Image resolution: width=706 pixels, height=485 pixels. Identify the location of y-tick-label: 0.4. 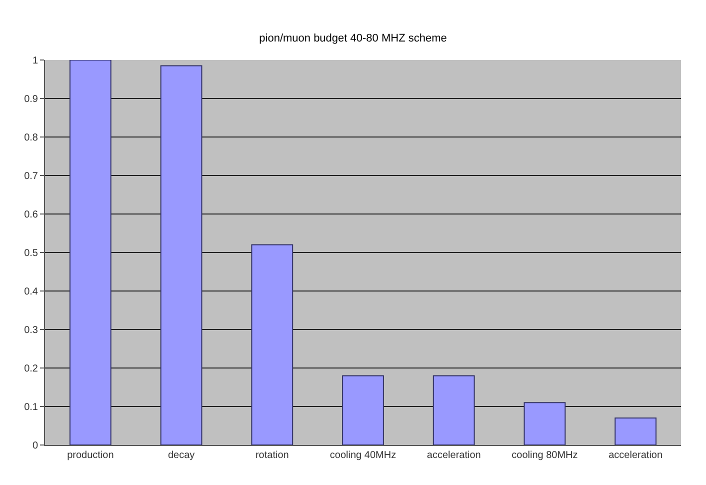
(31, 292).